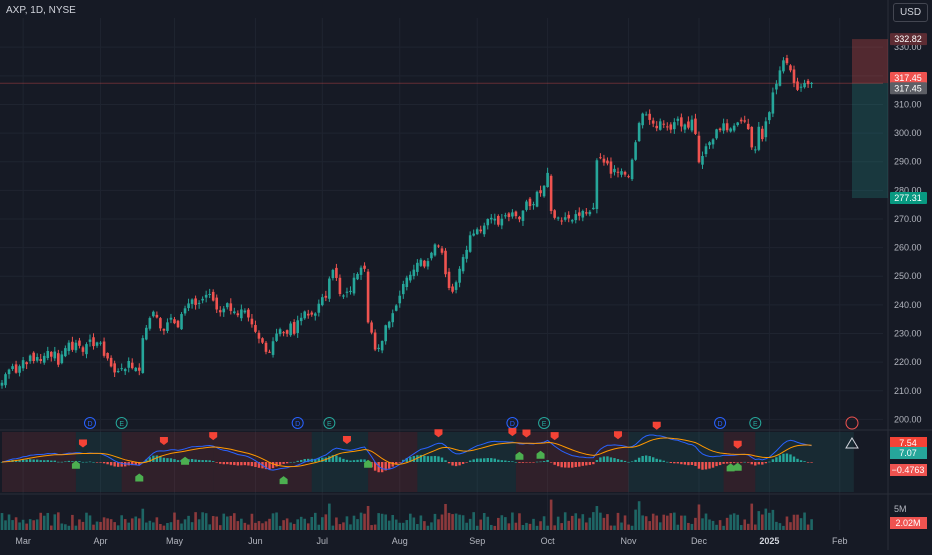 The height and width of the screenshot is (555, 932). Describe the element at coordinates (400, 541) in the screenshot. I see `x-tick-label: Aug` at that location.